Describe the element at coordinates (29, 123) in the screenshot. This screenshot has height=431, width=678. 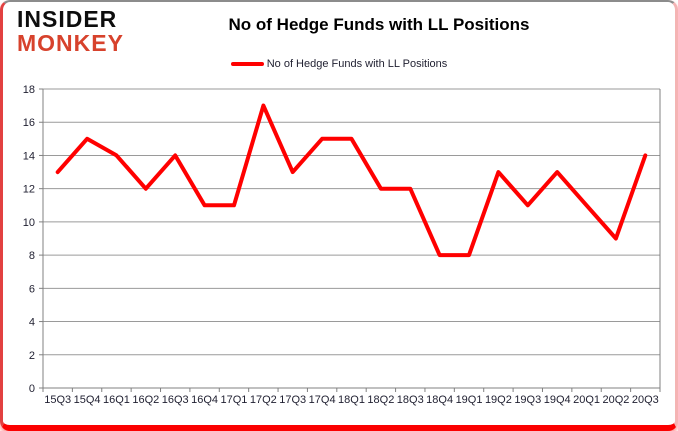
I see `y-axis-label: 16` at that location.